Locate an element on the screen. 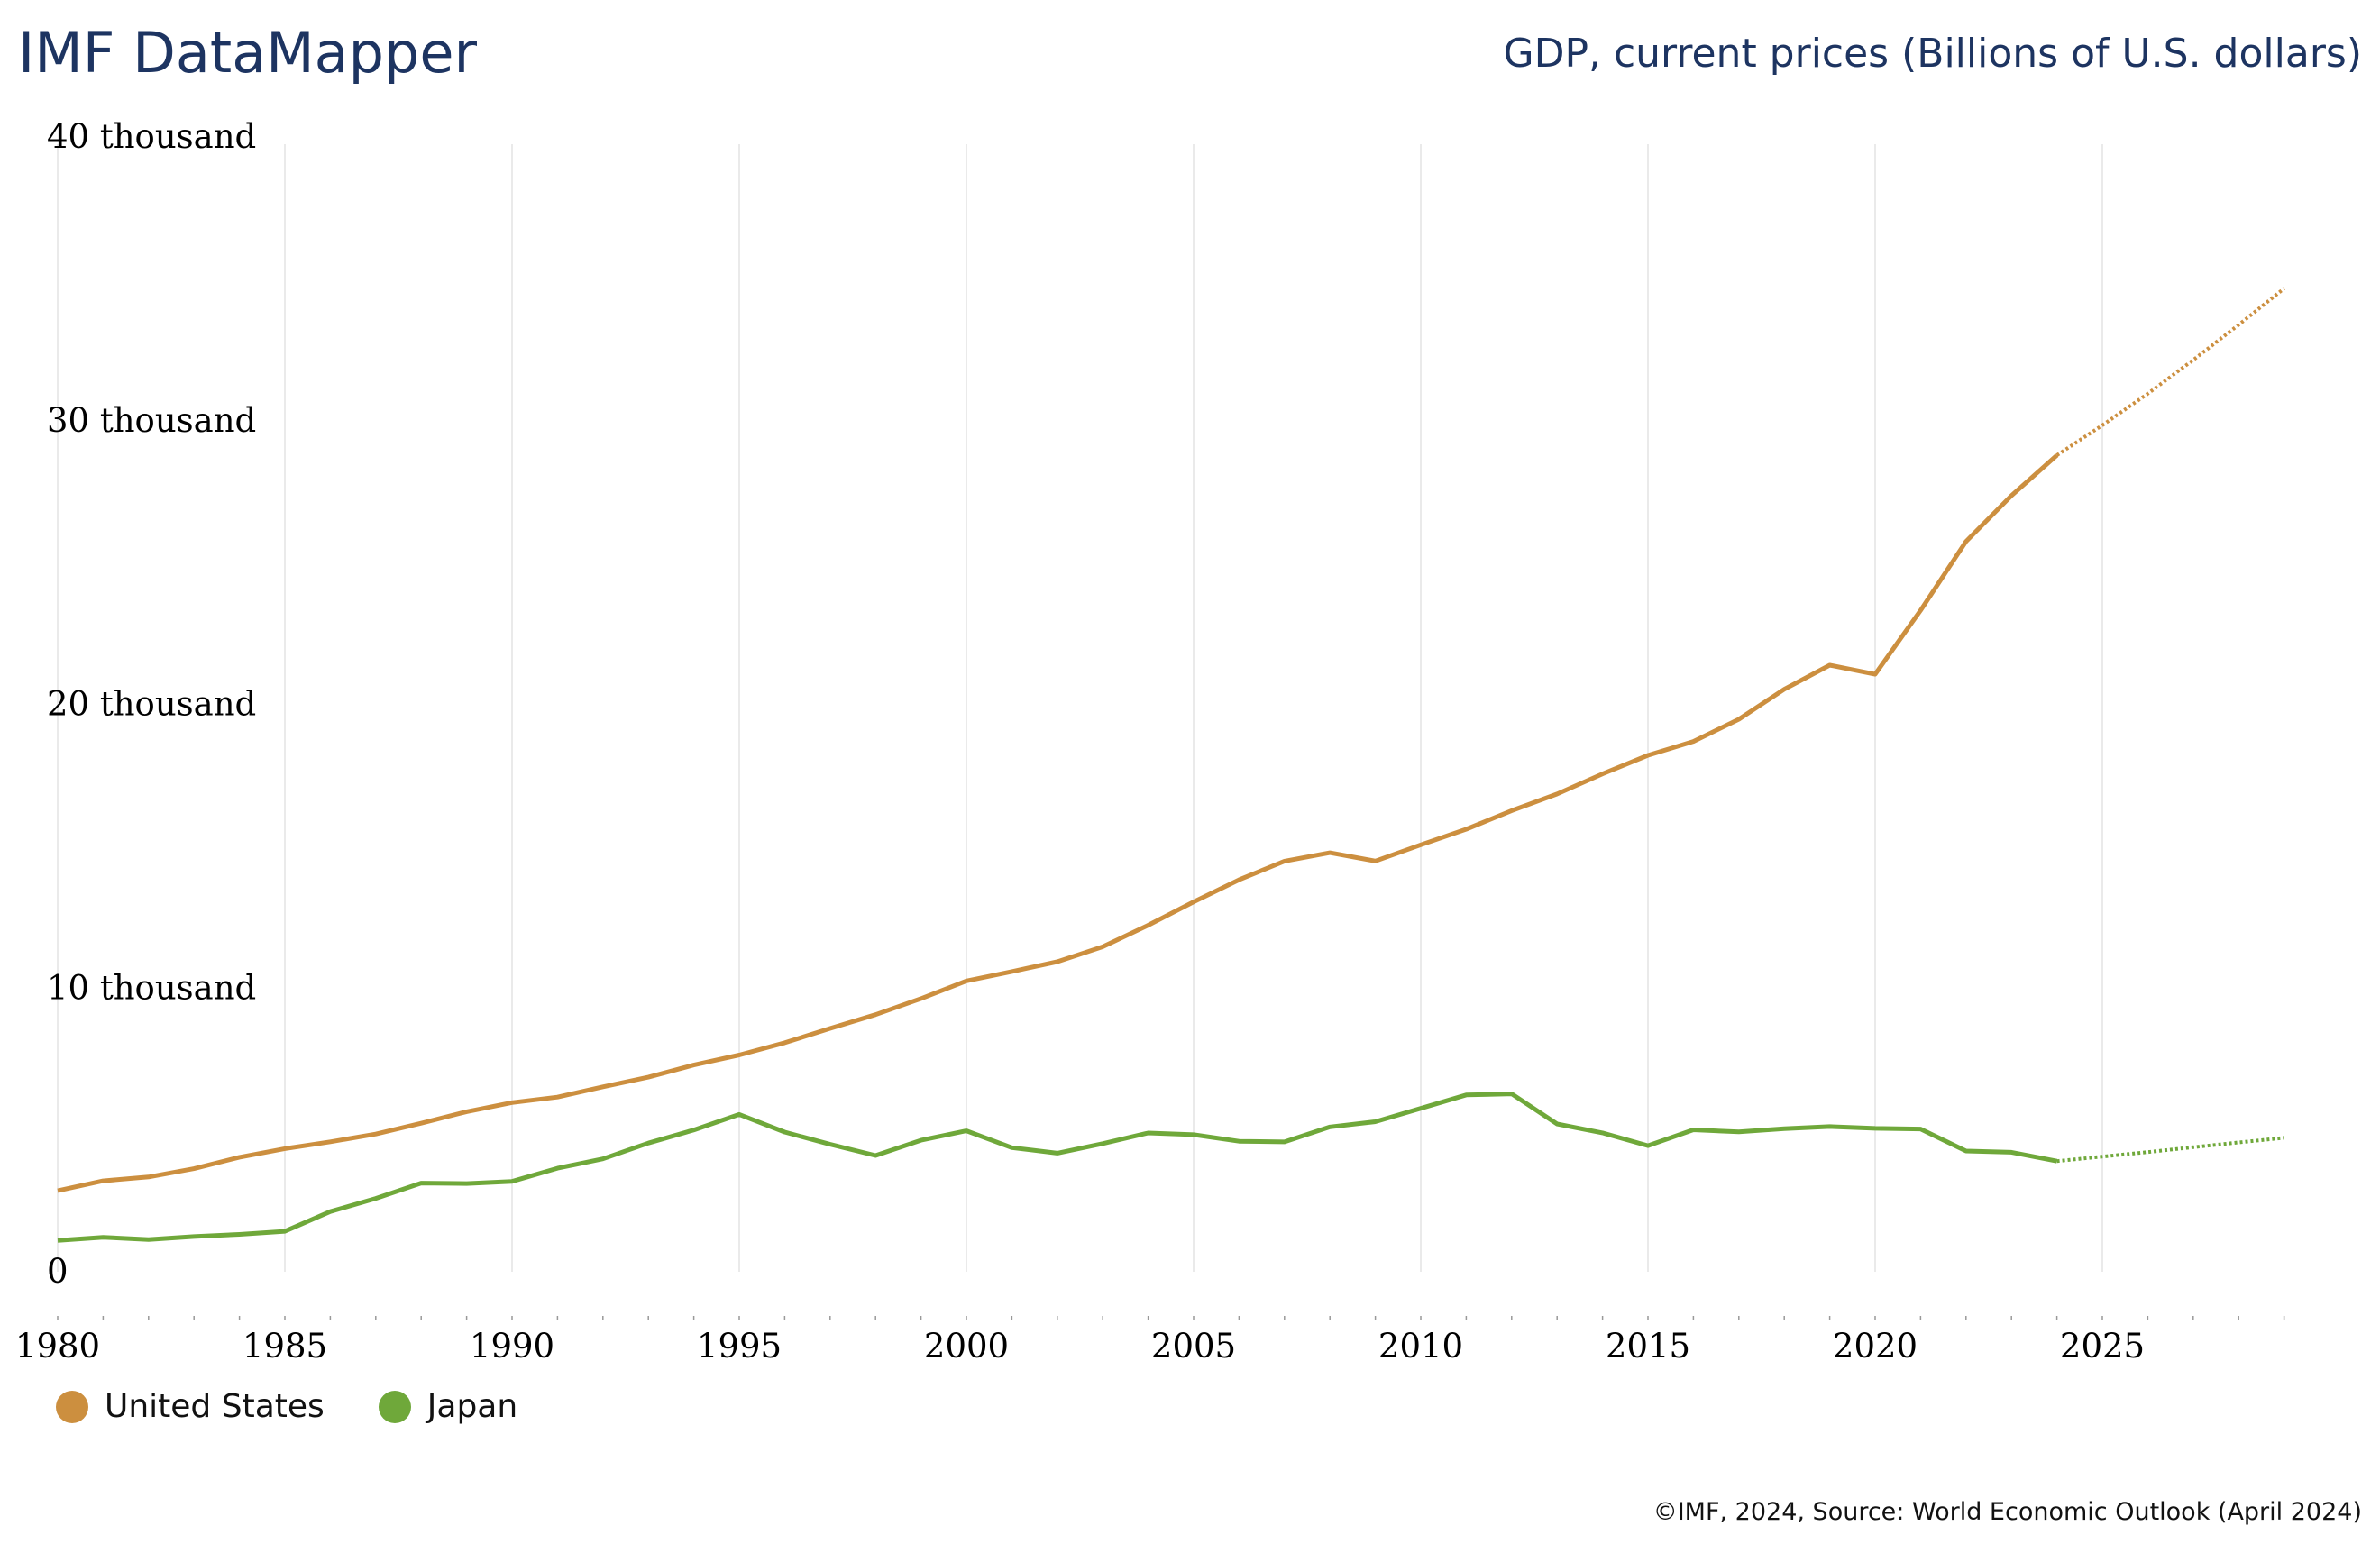 This screenshot has width=2380, height=1553. x-tick-label: 1980 is located at coordinates (57, 1346).